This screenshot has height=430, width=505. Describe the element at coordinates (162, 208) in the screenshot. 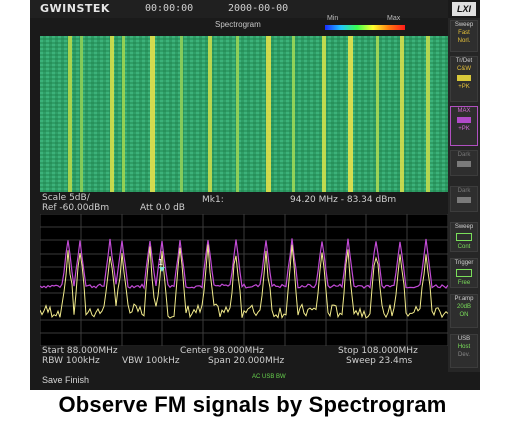

I see `att-readout: Att 0.0 dB` at that location.